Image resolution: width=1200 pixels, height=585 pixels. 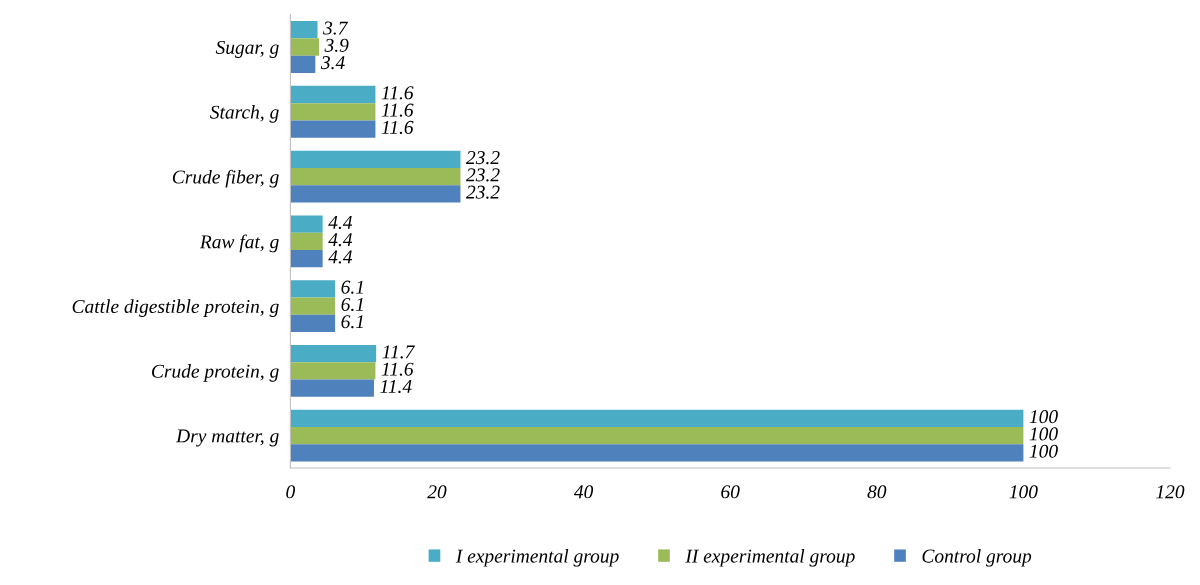 What do you see at coordinates (336, 28) in the screenshot?
I see `data-label: 3.7` at bounding box center [336, 28].